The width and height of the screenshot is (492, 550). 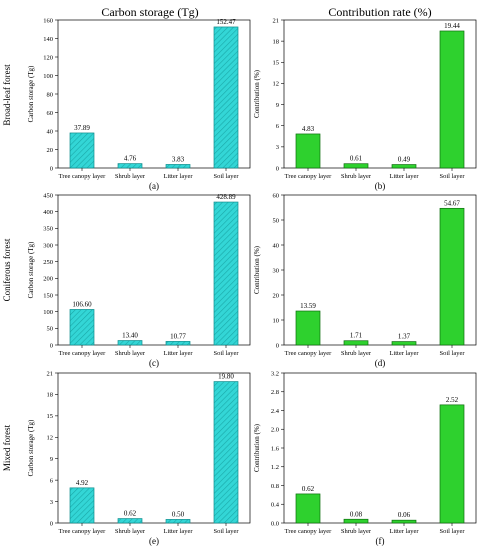 I want to click on y-tick-label: 9, so click(x=277, y=105).